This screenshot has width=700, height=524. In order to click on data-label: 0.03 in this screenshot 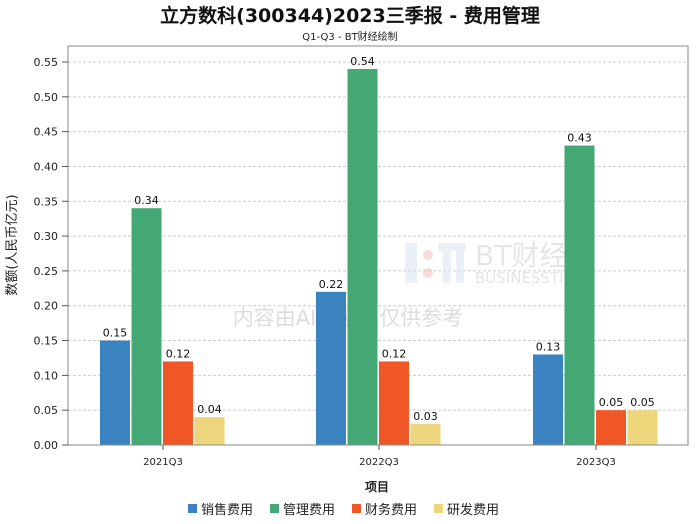, I will do `click(425, 416)`.